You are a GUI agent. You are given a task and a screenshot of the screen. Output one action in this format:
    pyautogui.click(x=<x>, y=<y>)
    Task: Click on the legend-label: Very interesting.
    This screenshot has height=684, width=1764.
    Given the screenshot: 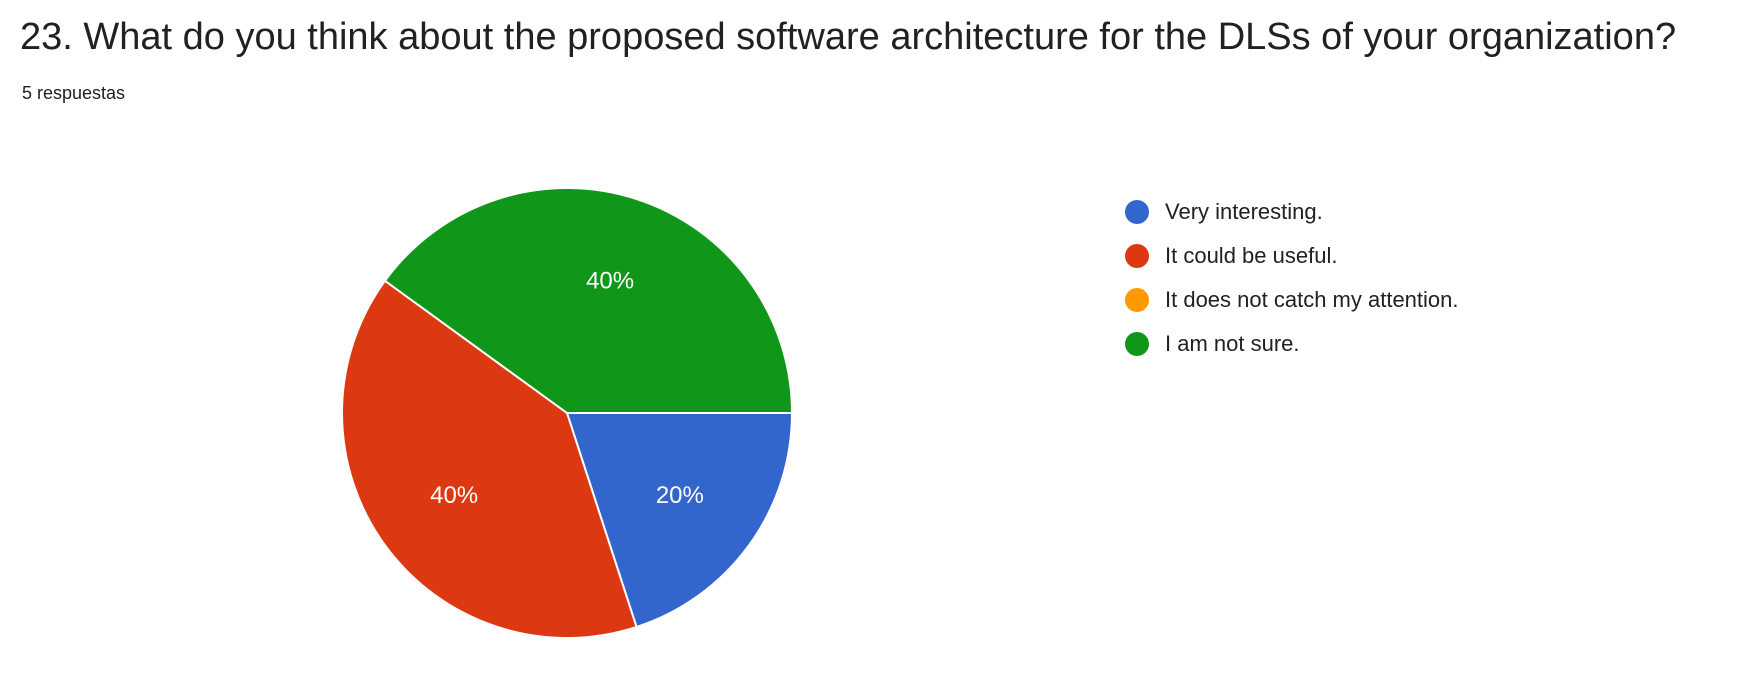 What is the action you would take?
    pyautogui.click(x=1244, y=211)
    